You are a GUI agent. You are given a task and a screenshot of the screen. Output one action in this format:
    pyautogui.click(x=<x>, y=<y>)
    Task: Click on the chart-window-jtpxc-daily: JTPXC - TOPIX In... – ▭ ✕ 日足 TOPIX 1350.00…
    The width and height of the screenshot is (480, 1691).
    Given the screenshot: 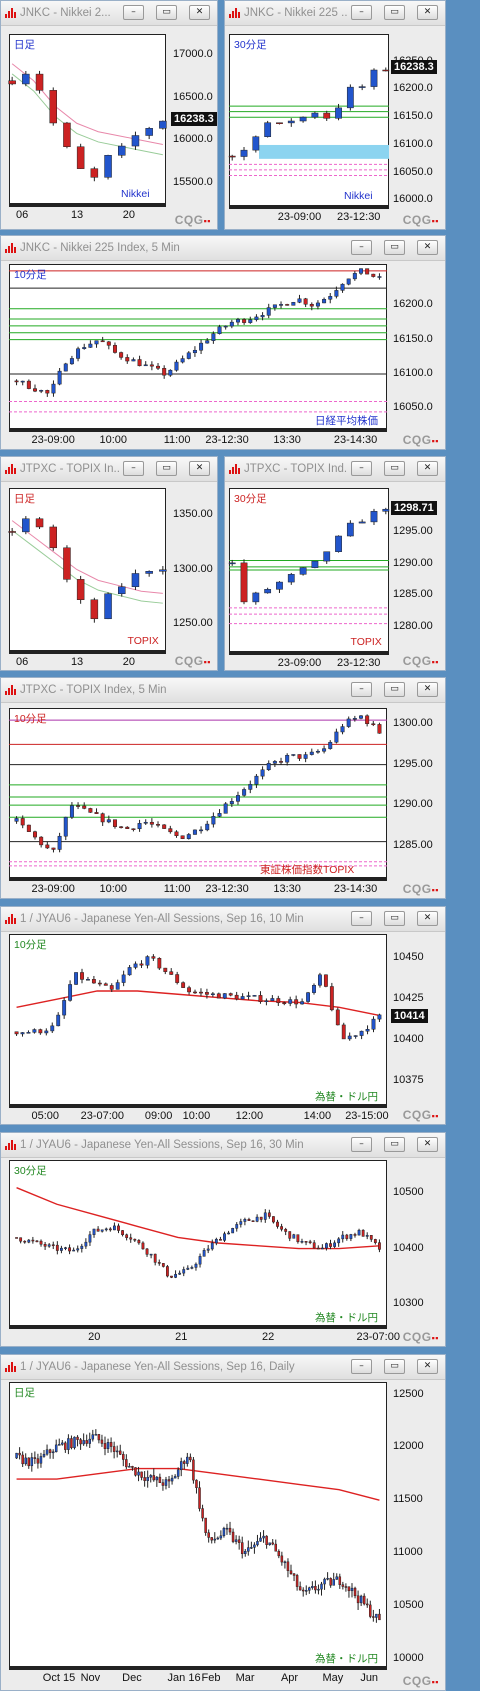 What is the action you would take?
    pyautogui.click(x=109, y=563)
    